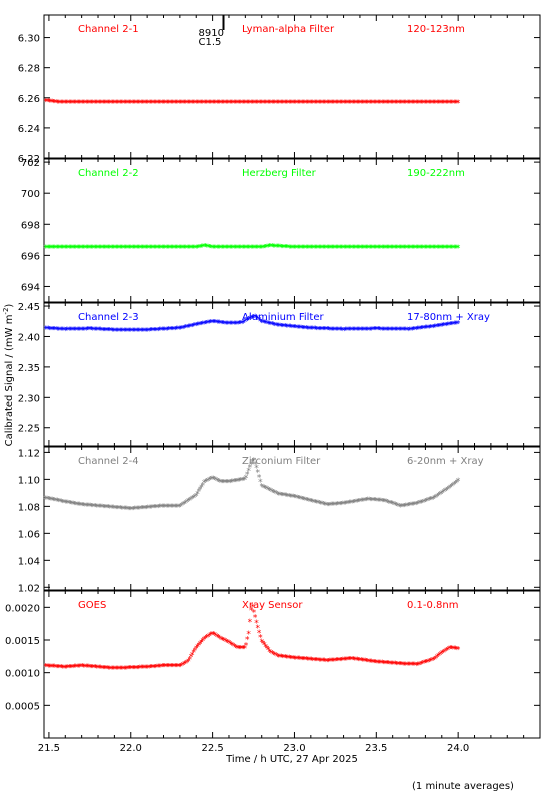 The height and width of the screenshot is (800, 550). I want to click on y-tick-label: 1.04, so click(29, 561).